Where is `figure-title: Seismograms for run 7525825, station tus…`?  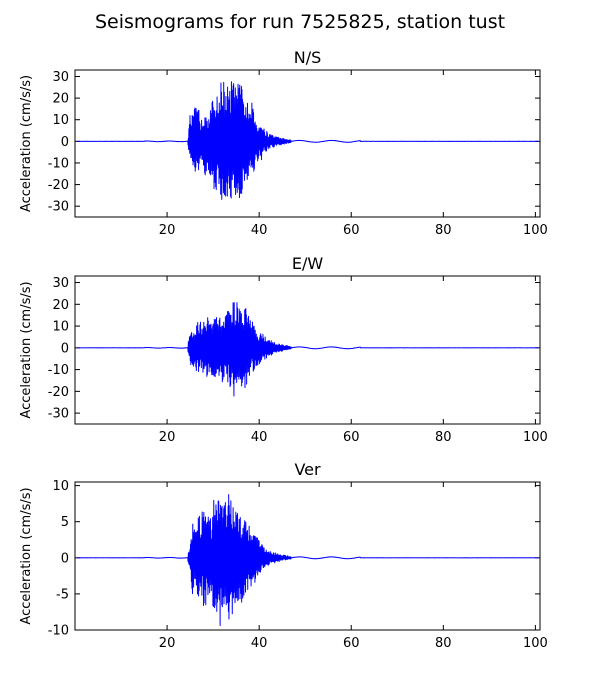 figure-title: Seismograms for run 7525825, station tus… is located at coordinates (300, 22).